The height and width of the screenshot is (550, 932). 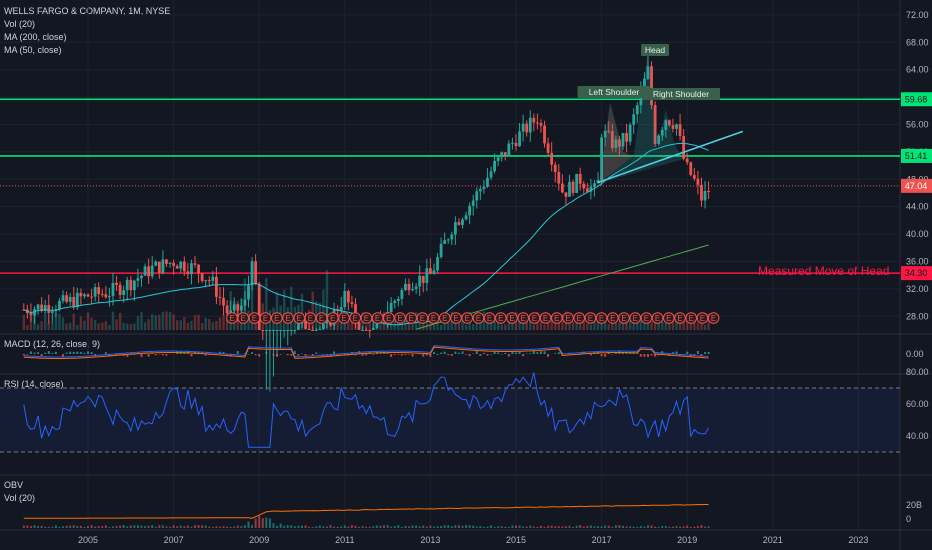 I want to click on earnings-marker-27: E, so click(x=534, y=318).